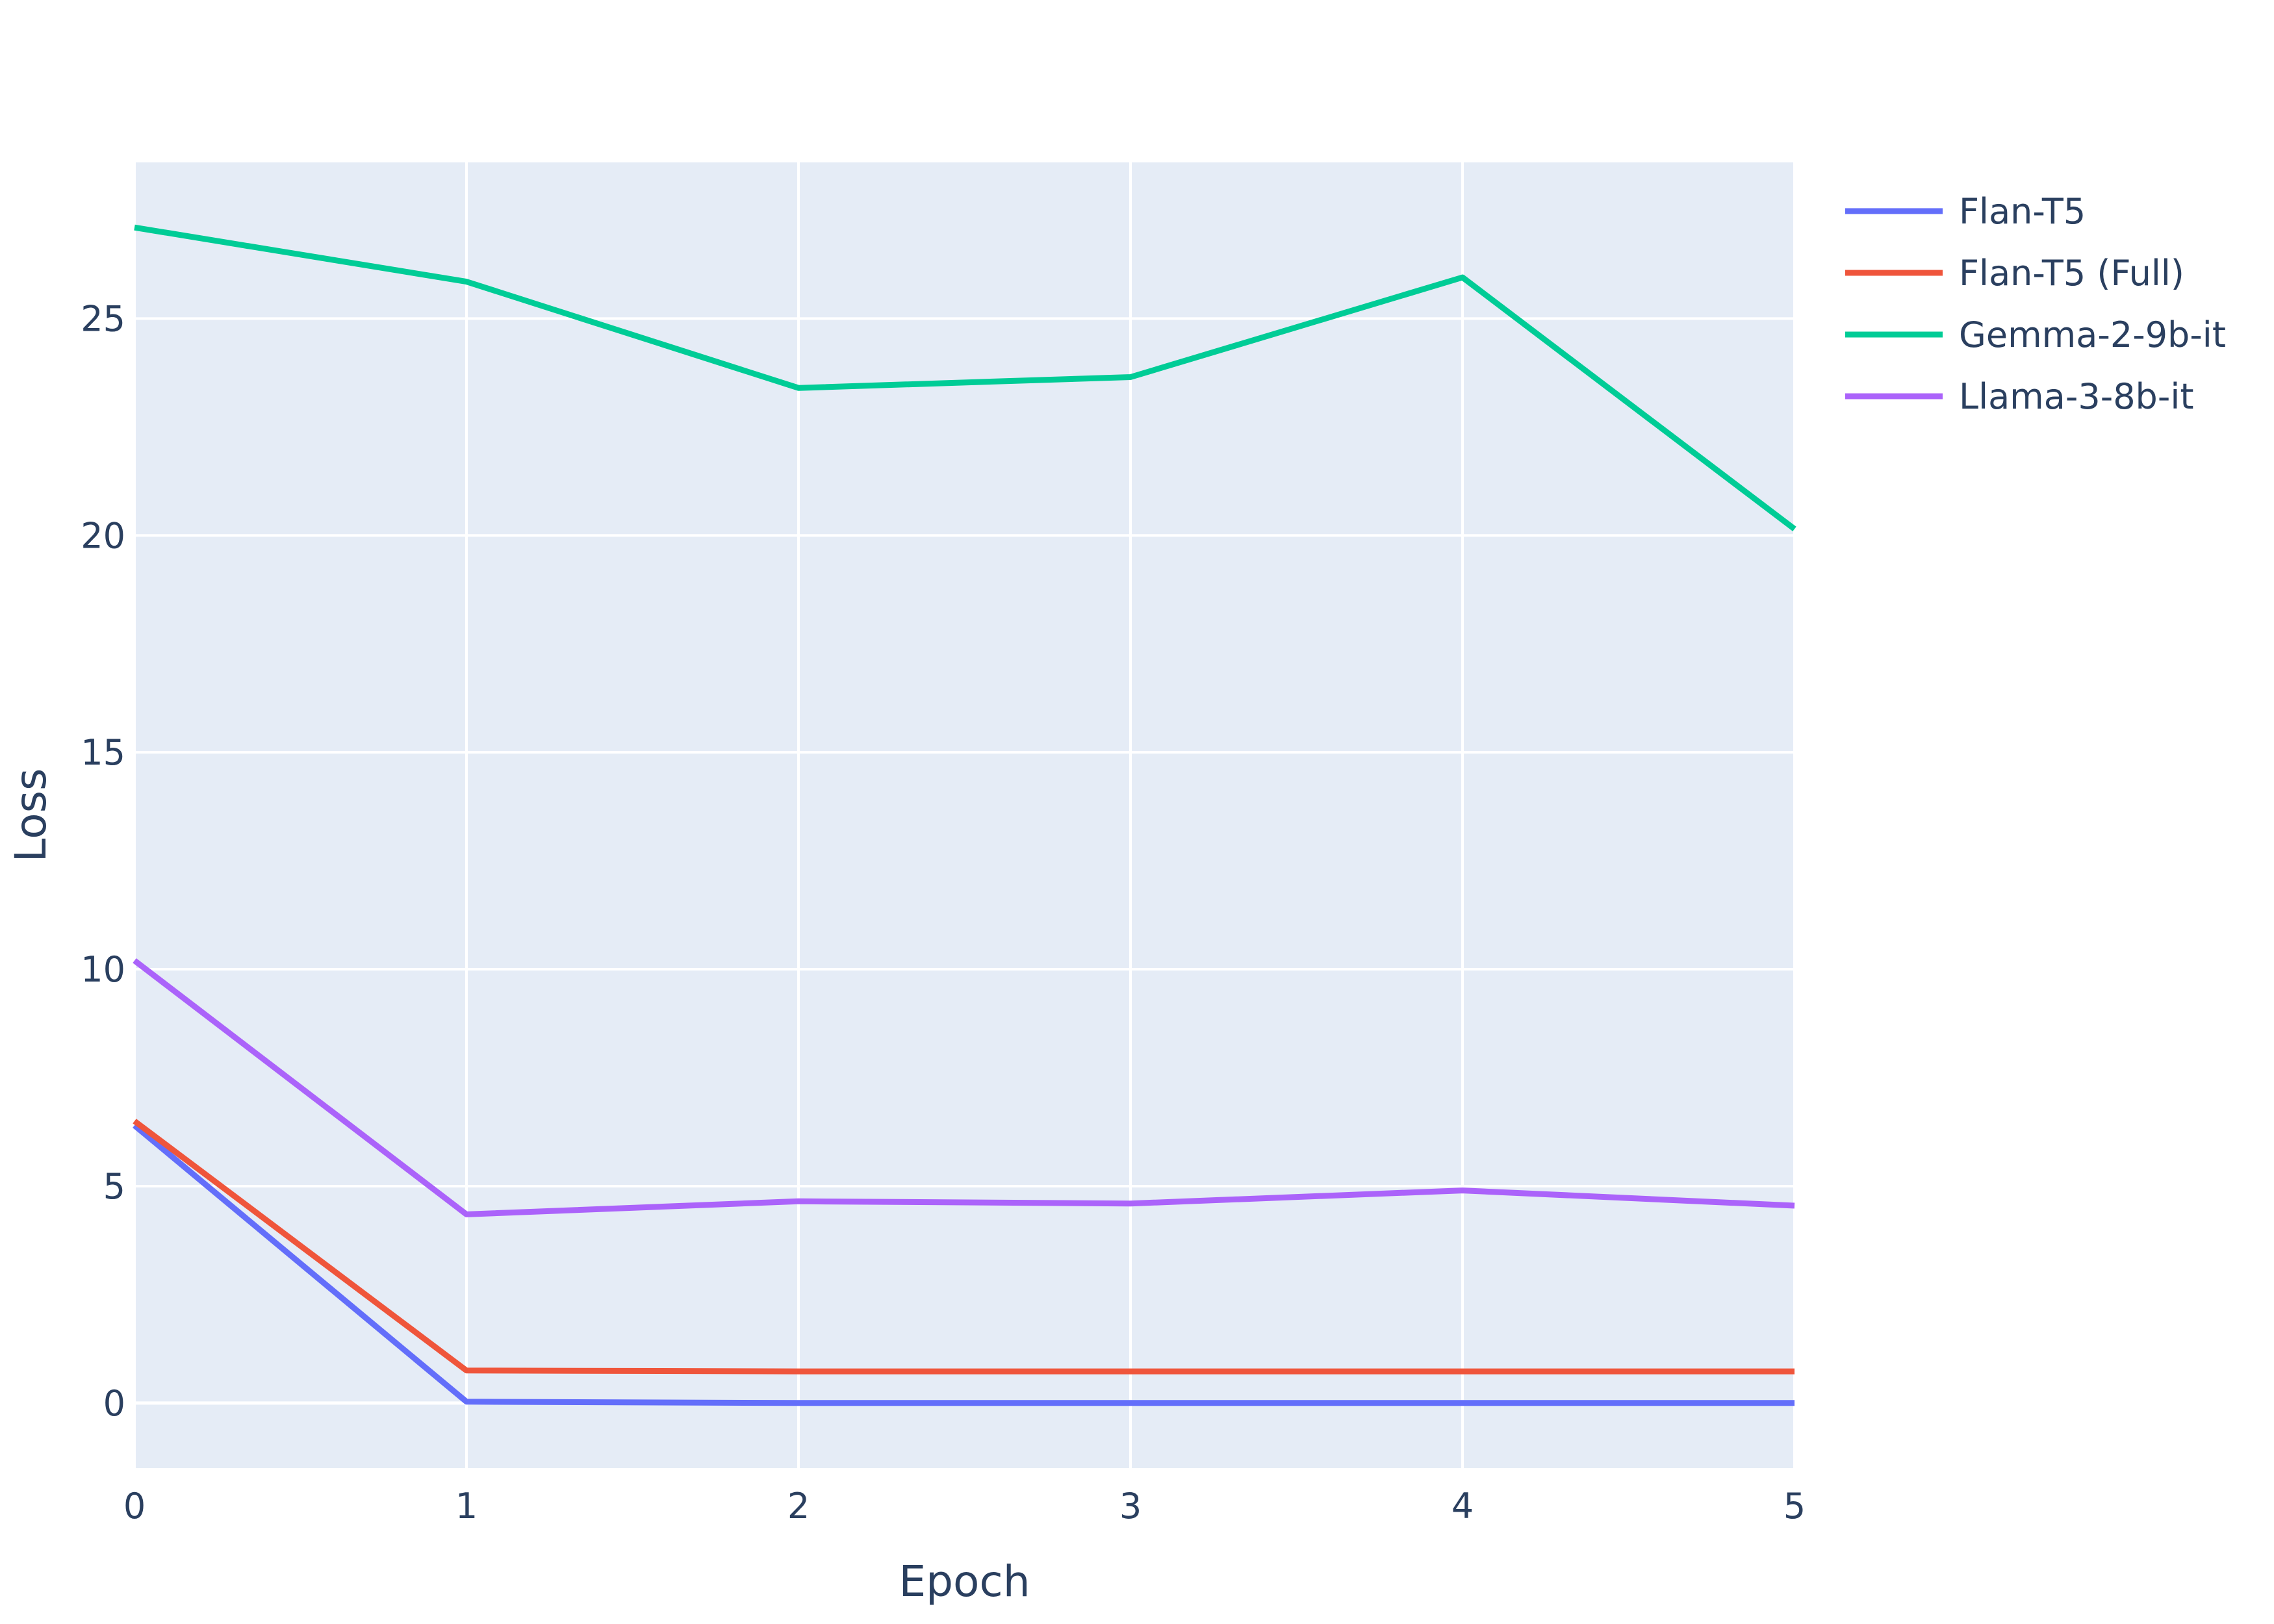  I want to click on y-tick-label: 5, so click(114, 1186).